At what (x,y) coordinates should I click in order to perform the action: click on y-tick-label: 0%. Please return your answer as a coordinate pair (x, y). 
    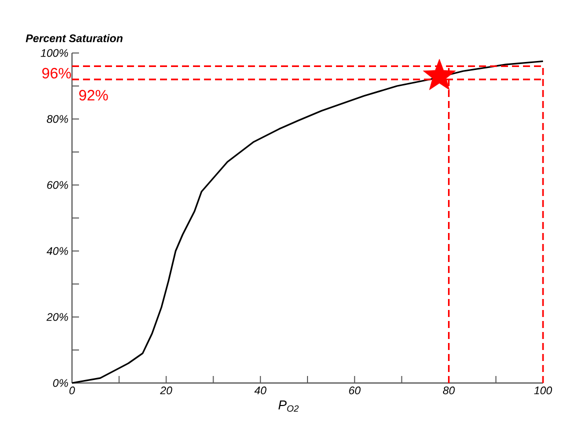
    Looking at the image, I should click on (60, 383).